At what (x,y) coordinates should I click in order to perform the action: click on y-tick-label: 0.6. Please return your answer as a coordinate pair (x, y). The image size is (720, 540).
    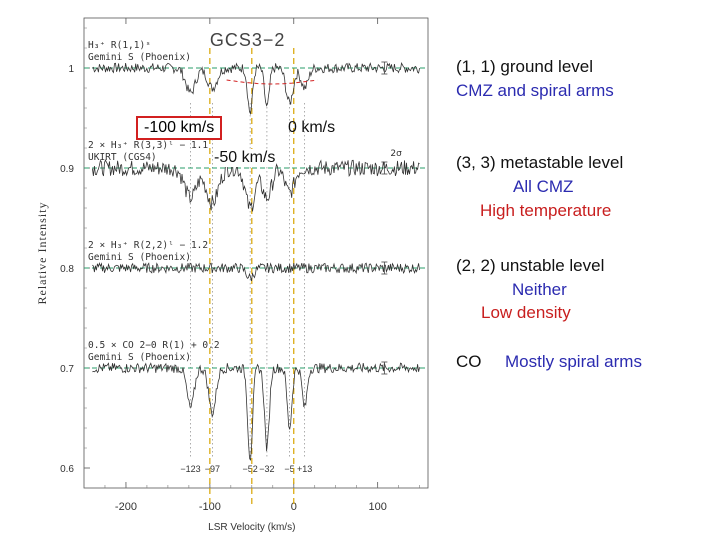
    Looking at the image, I should click on (67, 469).